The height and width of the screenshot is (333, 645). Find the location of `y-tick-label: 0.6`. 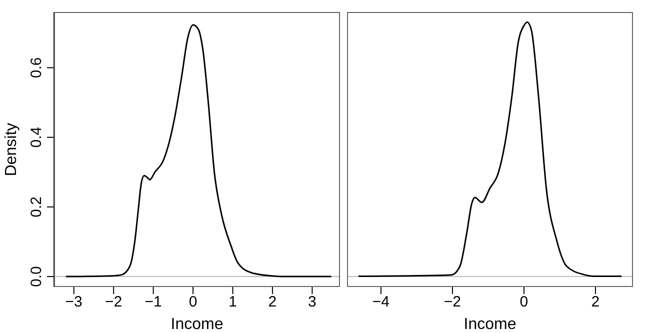

y-tick-label: 0.6 is located at coordinates (36, 67).